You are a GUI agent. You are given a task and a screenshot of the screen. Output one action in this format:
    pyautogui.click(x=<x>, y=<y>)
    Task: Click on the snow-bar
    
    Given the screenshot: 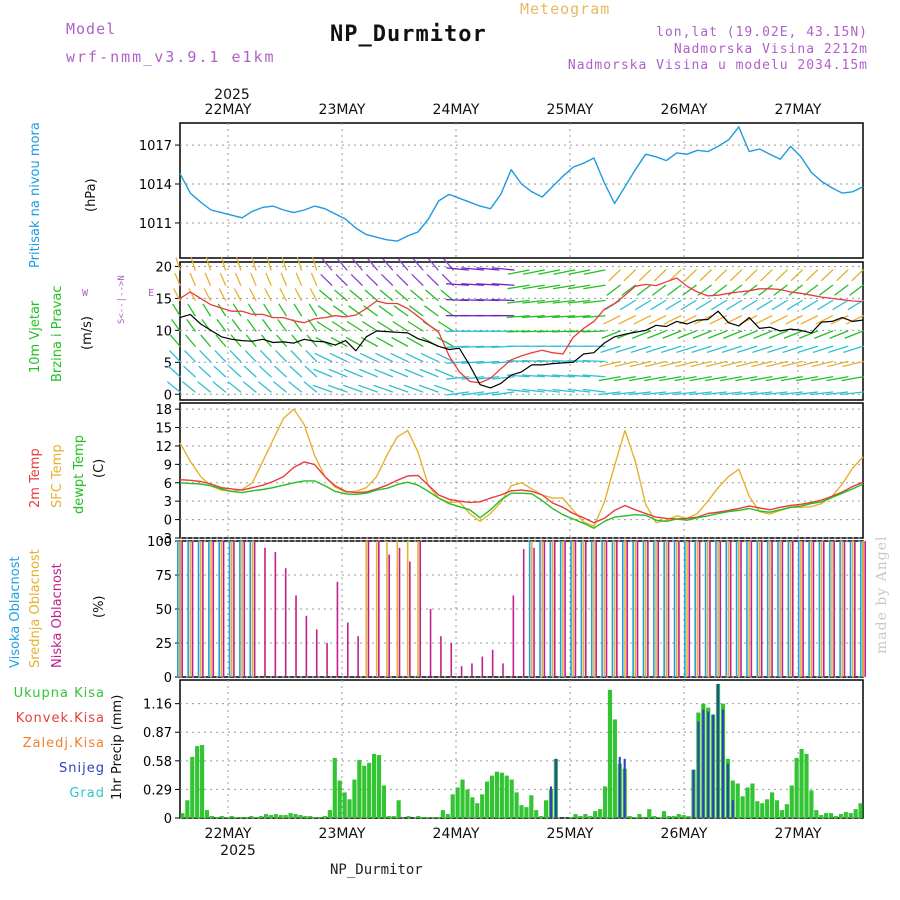 What is the action you would take?
    pyautogui.click(x=624, y=788)
    